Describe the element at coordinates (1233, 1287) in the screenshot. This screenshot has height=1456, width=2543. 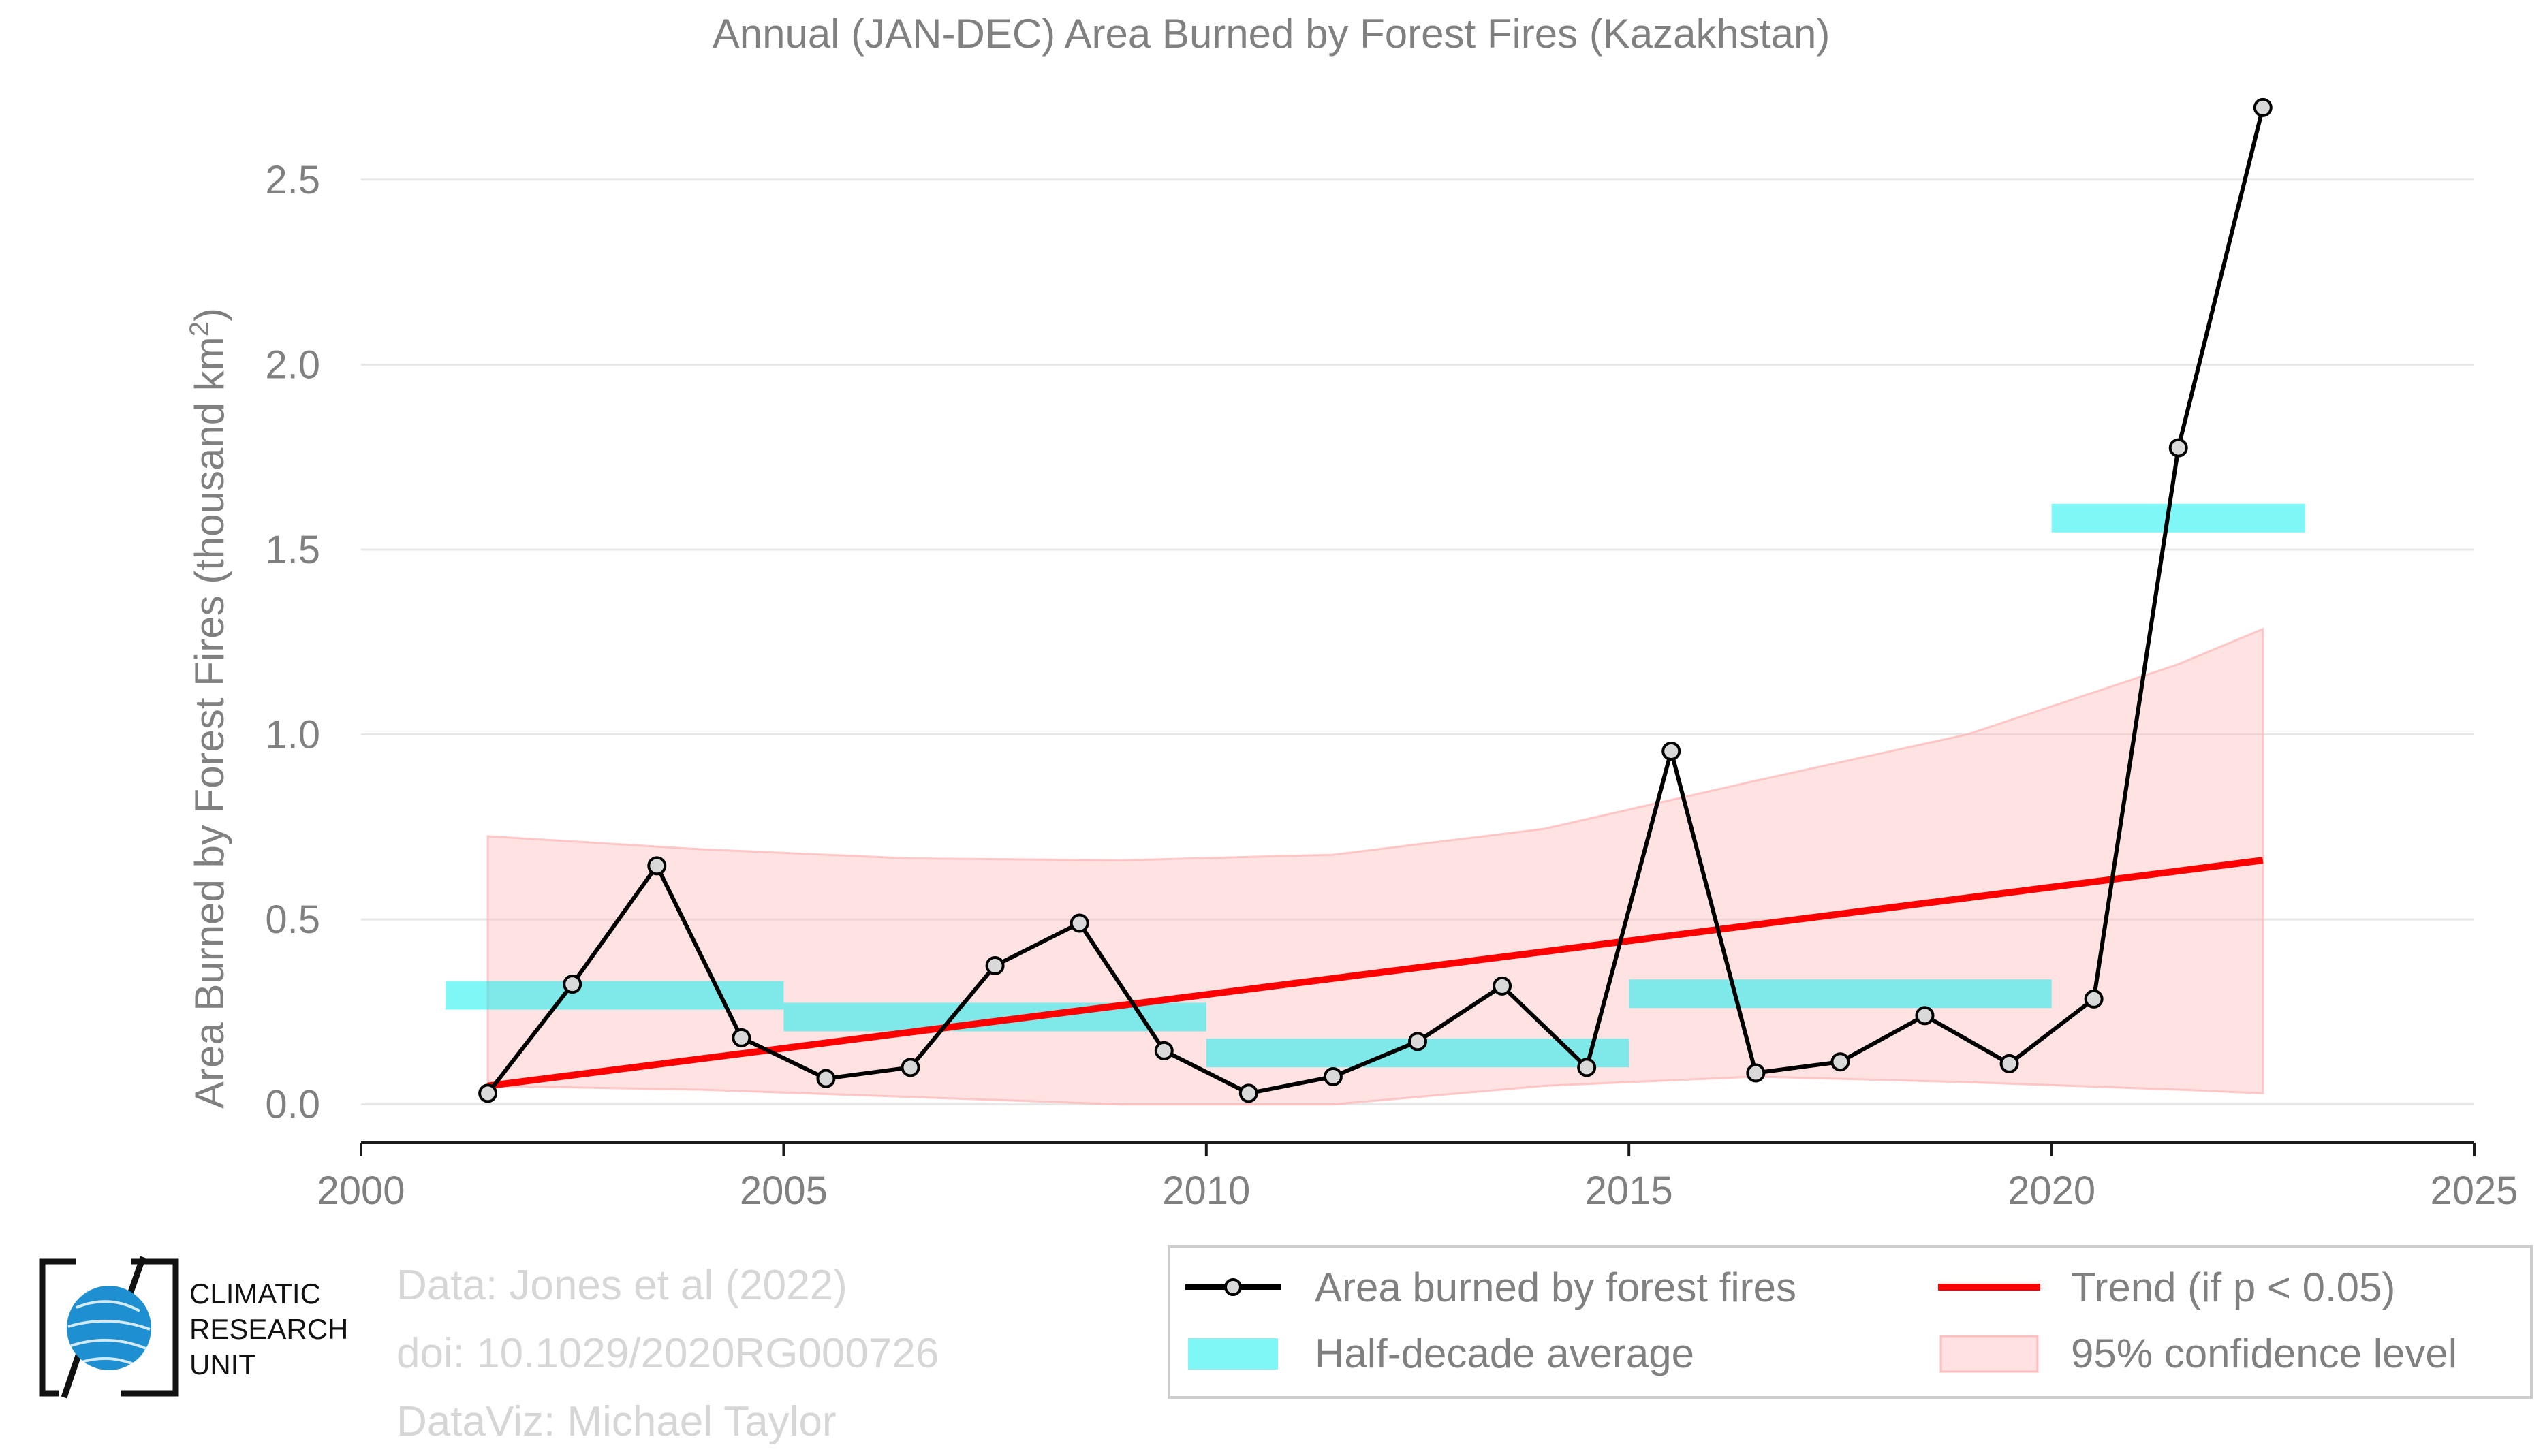
I see `legend-key-marker` at that location.